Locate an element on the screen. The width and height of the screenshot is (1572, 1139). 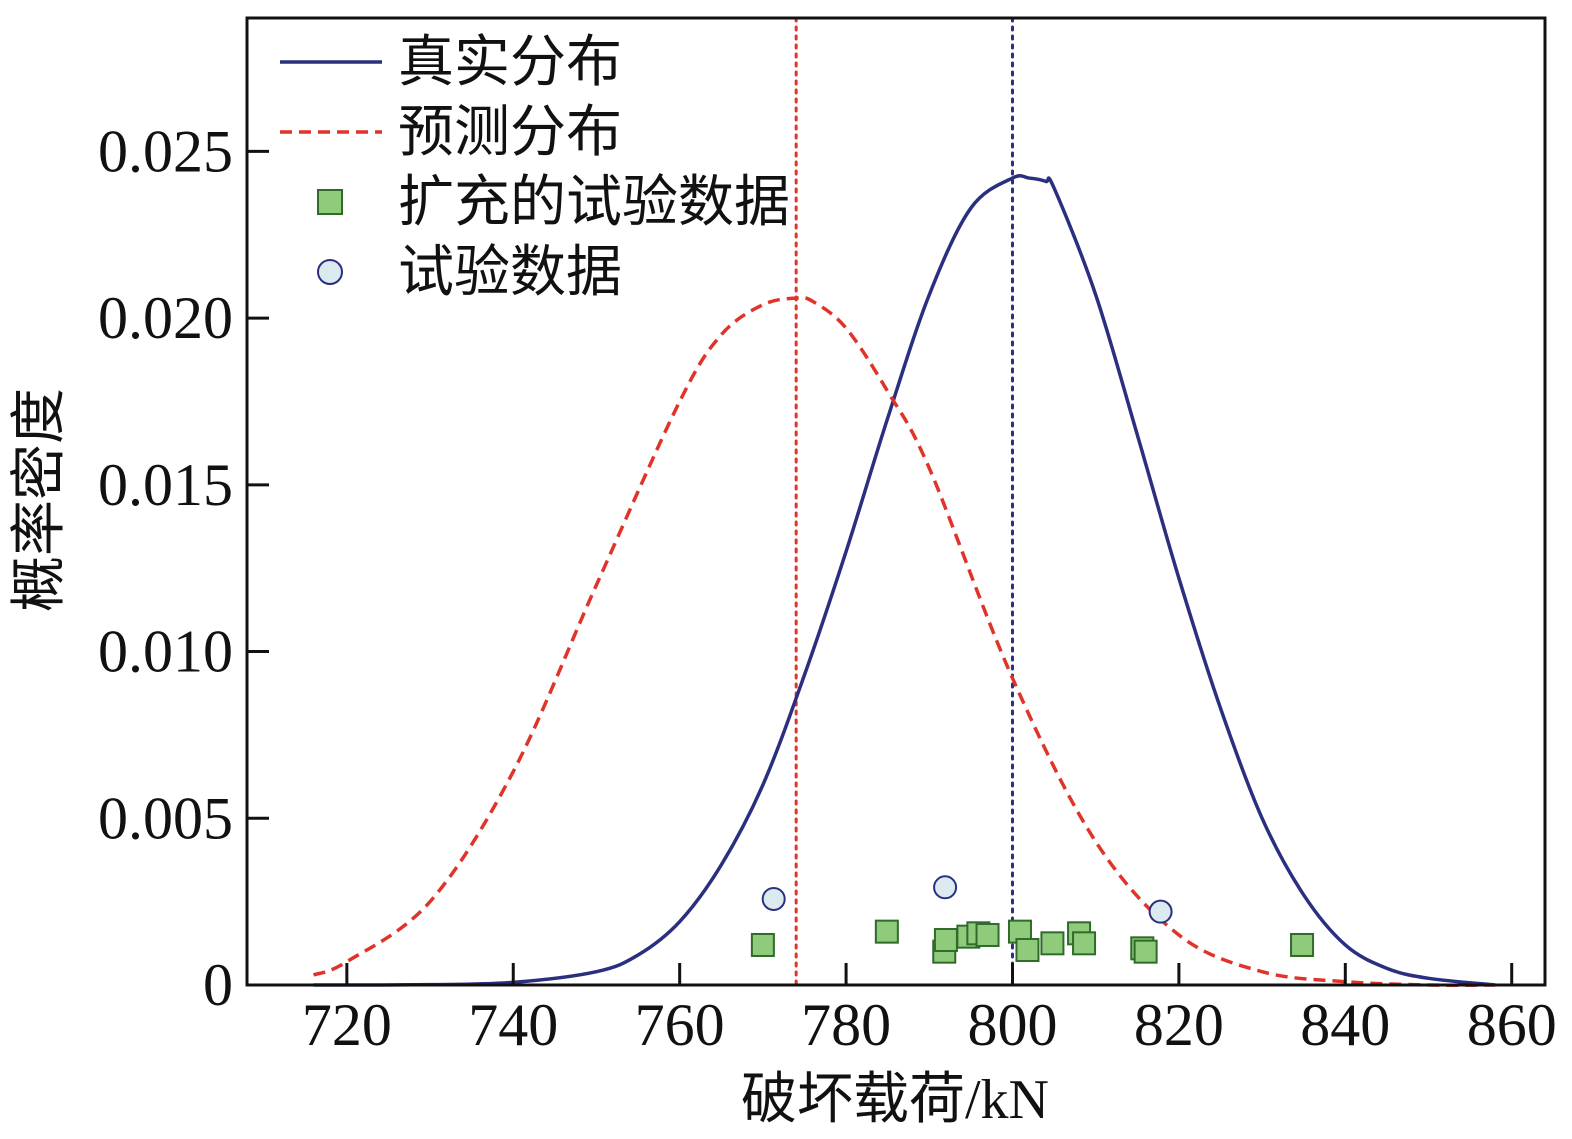
x-tick-label: 740 is located at coordinates (513, 1025).